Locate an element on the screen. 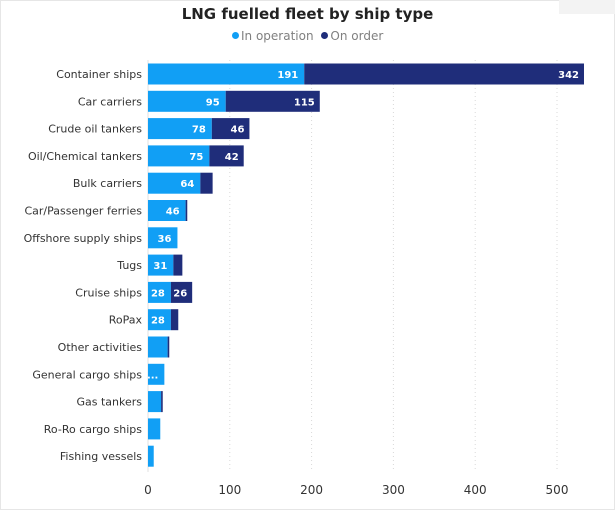  chart-title: LNG fuelled fleet by ship type is located at coordinates (307, 14).